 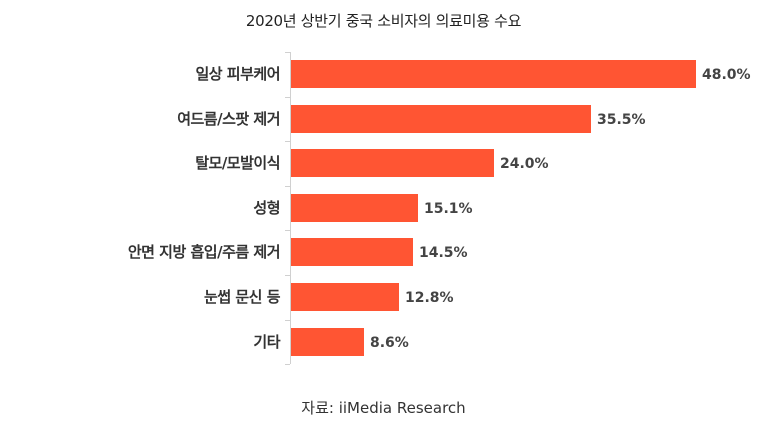 What do you see at coordinates (242, 297) in the screenshot?
I see `category-label: 눈썹 문신 등` at bounding box center [242, 297].